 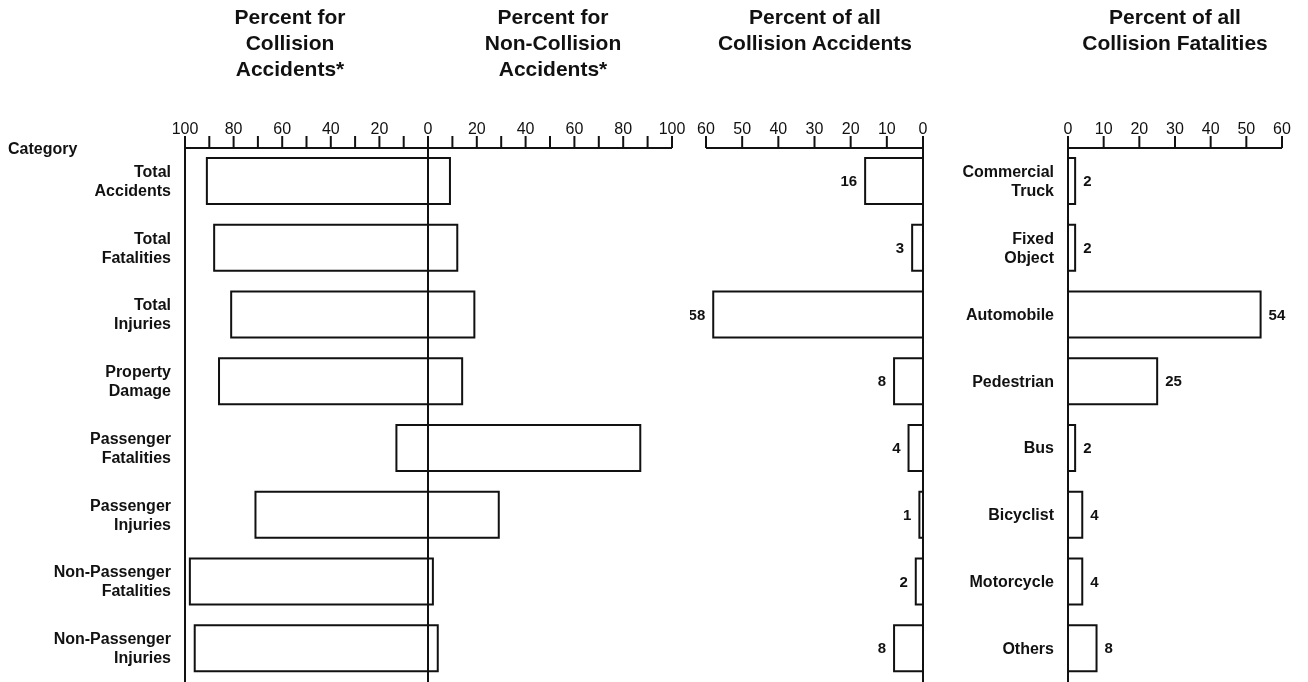 I want to click on chart-title: Percent for Collision Accidents*, so click(x=290, y=43).